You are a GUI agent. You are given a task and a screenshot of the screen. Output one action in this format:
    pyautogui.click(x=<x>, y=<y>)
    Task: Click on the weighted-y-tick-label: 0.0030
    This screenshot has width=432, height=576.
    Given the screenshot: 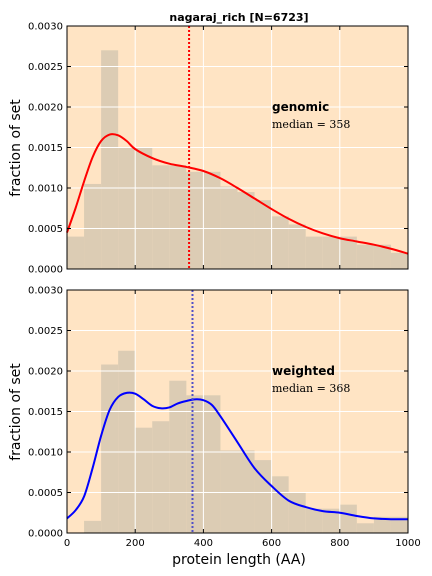 What is the action you would take?
    pyautogui.click(x=45, y=291)
    